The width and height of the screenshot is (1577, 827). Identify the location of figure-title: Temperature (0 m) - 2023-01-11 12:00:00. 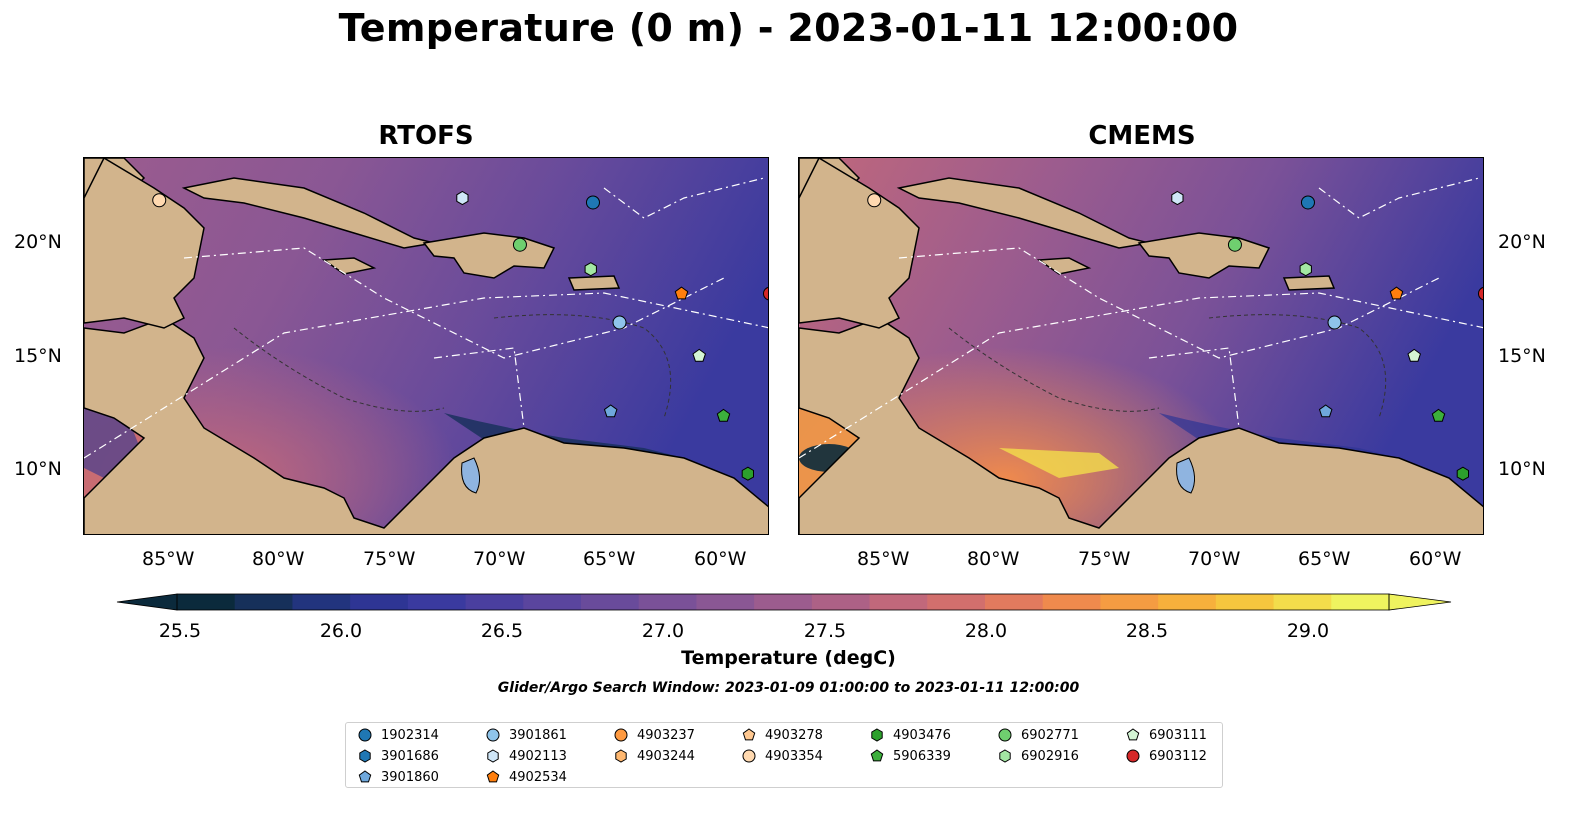
(788, 28).